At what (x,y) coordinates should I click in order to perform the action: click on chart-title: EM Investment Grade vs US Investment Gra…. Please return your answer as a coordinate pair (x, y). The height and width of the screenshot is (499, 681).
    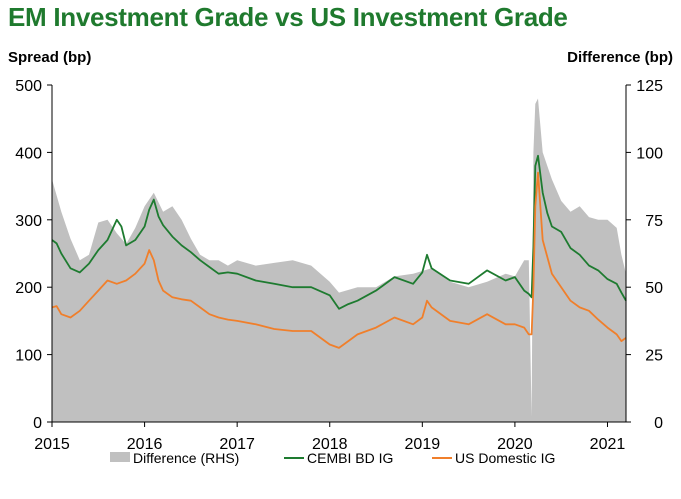
    Looking at the image, I should click on (288, 17).